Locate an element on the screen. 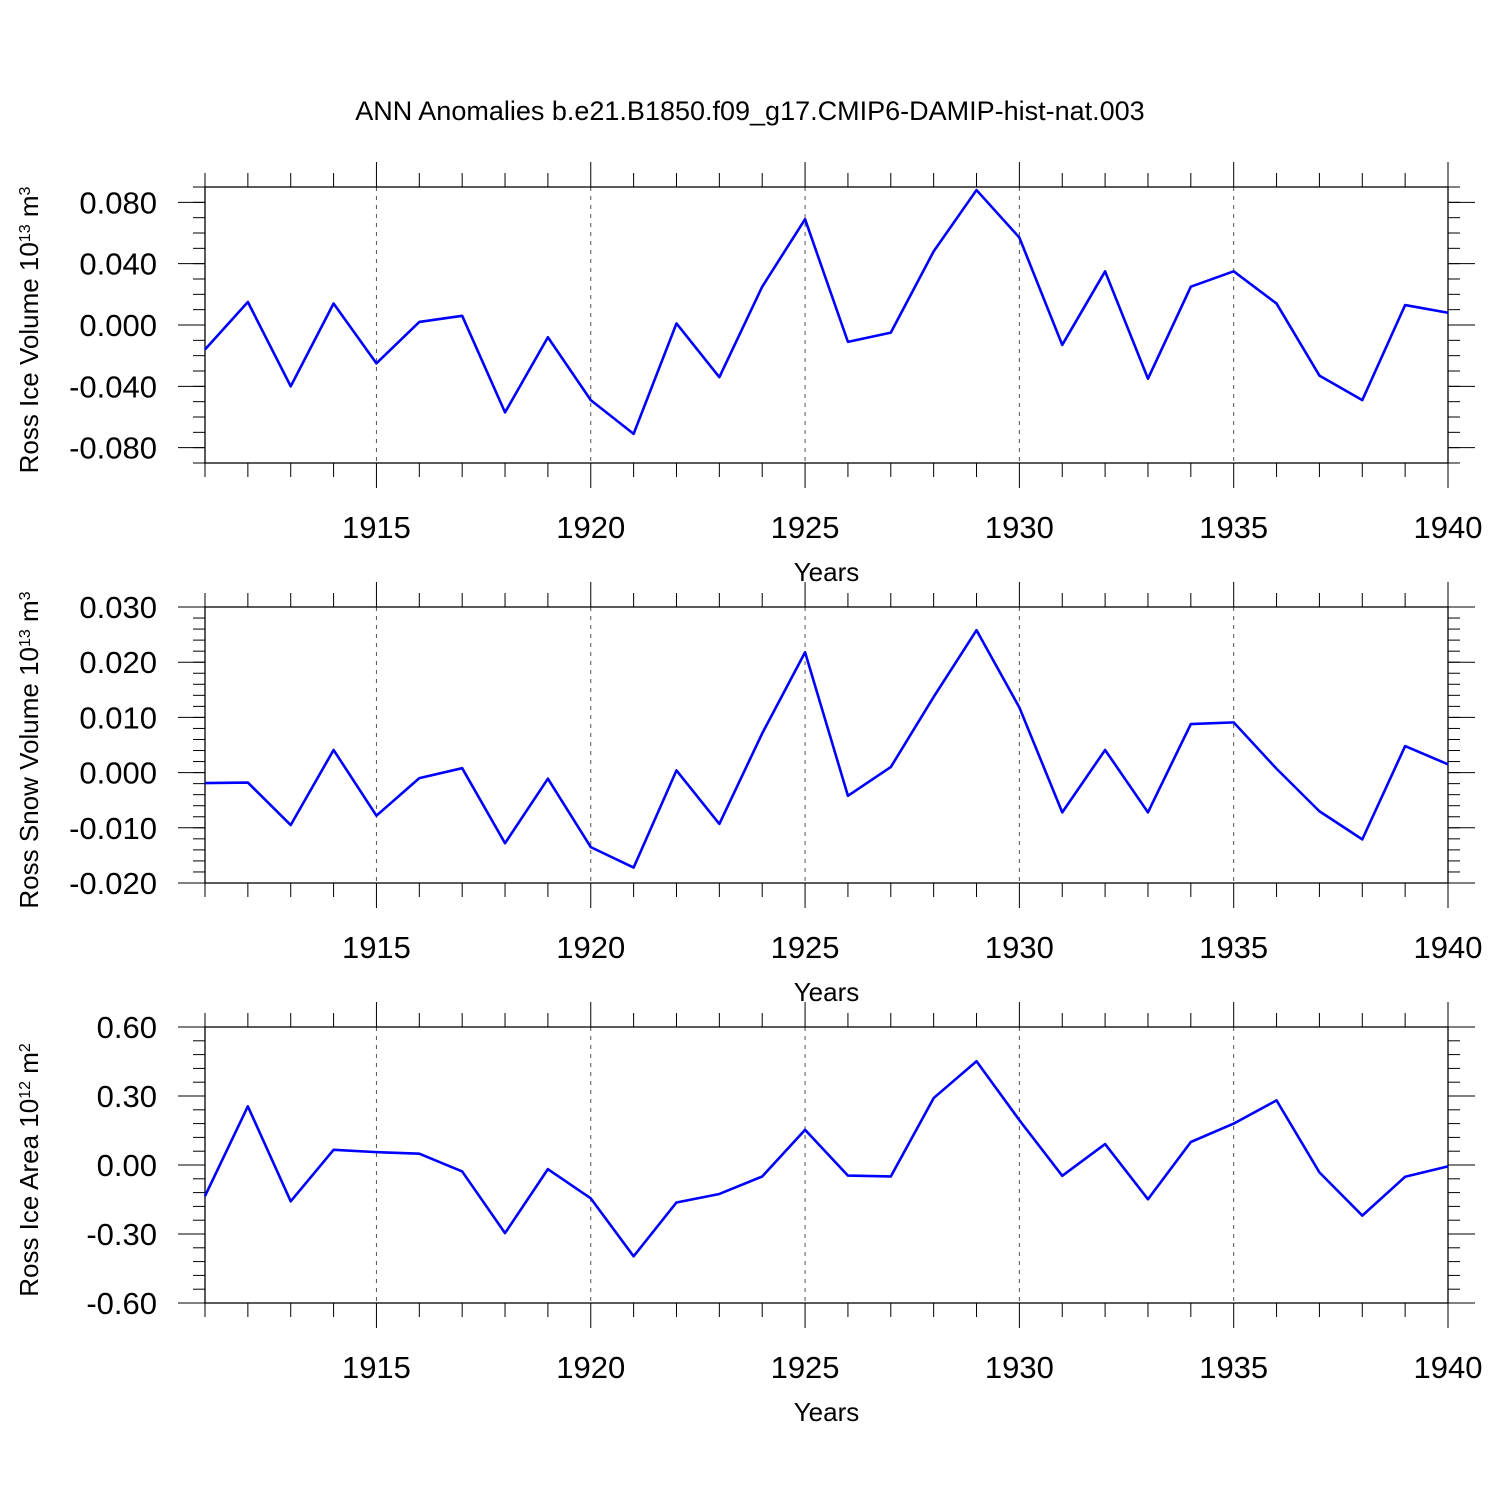 This screenshot has width=1500, height=1505. panel-1-ytick-label: 0.040 is located at coordinates (118, 264).